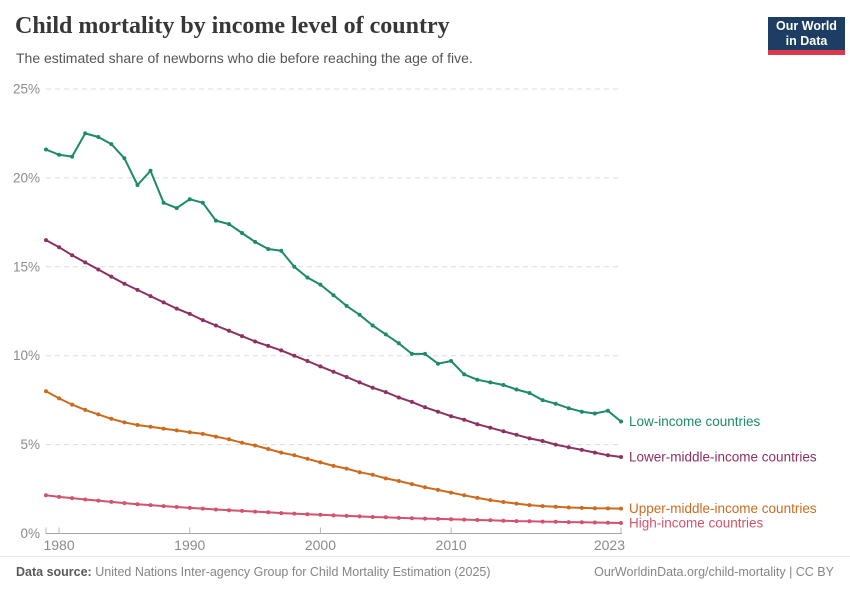 The height and width of the screenshot is (600, 850). I want to click on series-label-low-income-countries: Low-income countries, so click(695, 421).